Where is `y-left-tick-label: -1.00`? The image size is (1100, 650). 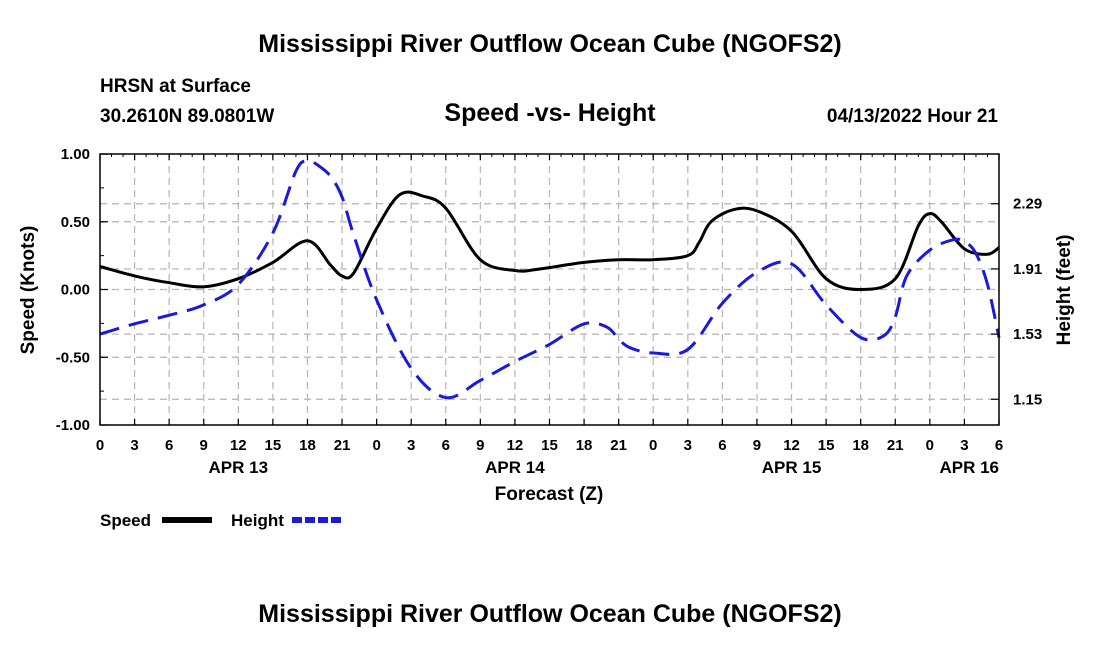 y-left-tick-label: -1.00 is located at coordinates (73, 425).